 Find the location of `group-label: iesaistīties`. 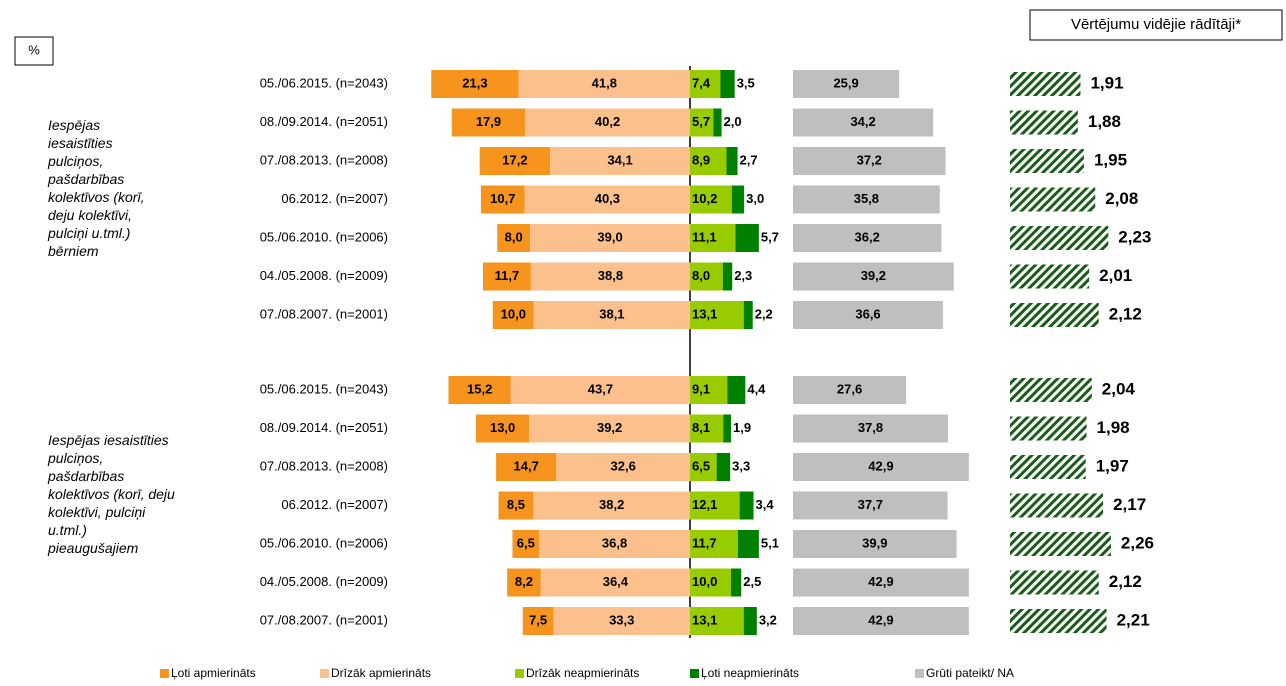

group-label: iesaistīties is located at coordinates (80, 143).